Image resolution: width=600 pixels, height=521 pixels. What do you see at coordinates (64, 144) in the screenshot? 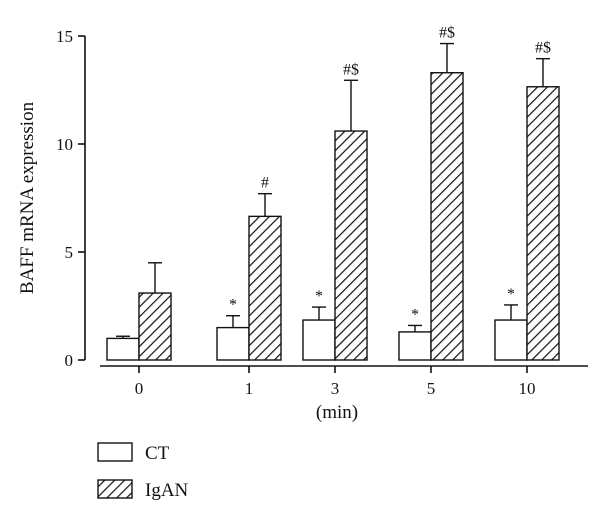
I see `y-tick-label: 10` at bounding box center [64, 144].